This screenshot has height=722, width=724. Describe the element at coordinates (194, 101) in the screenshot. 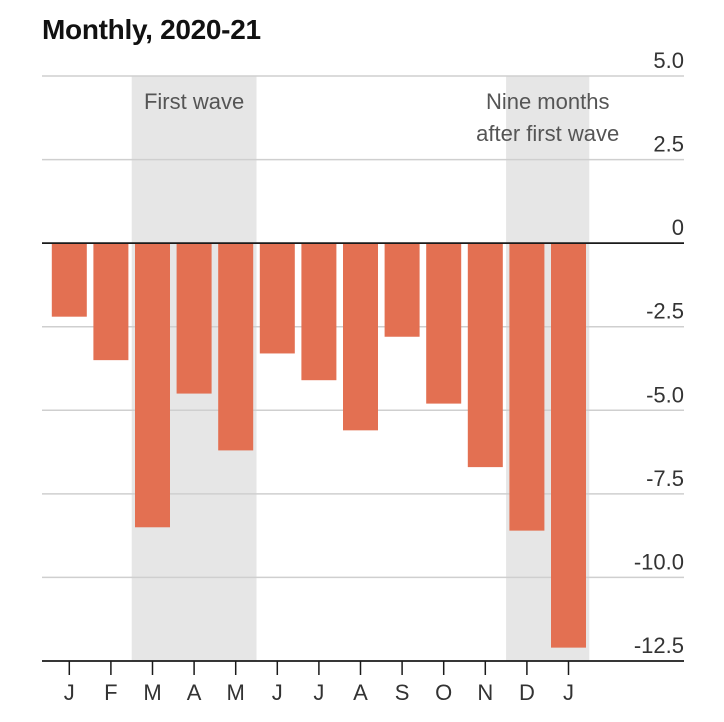

I see `shade-annotation: First wave` at that location.